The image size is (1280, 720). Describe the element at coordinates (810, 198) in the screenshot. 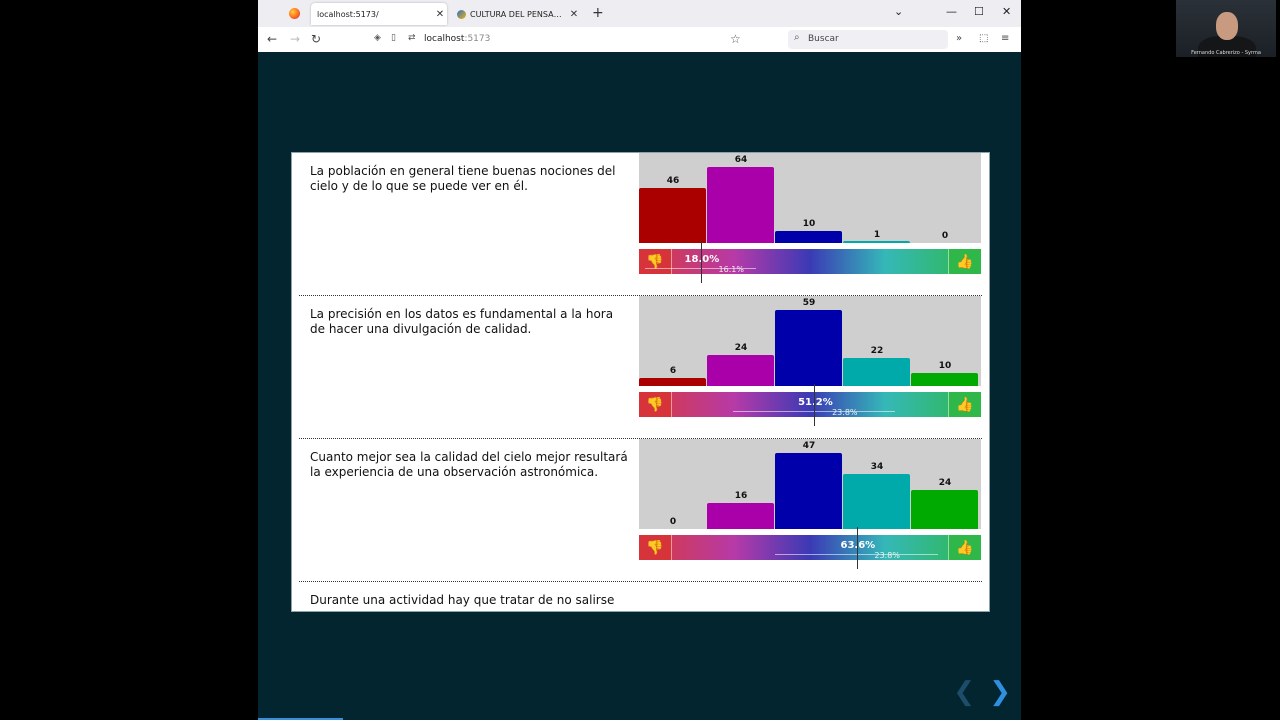

I see `response-bar-chart: 46 64 10 1 0` at that location.